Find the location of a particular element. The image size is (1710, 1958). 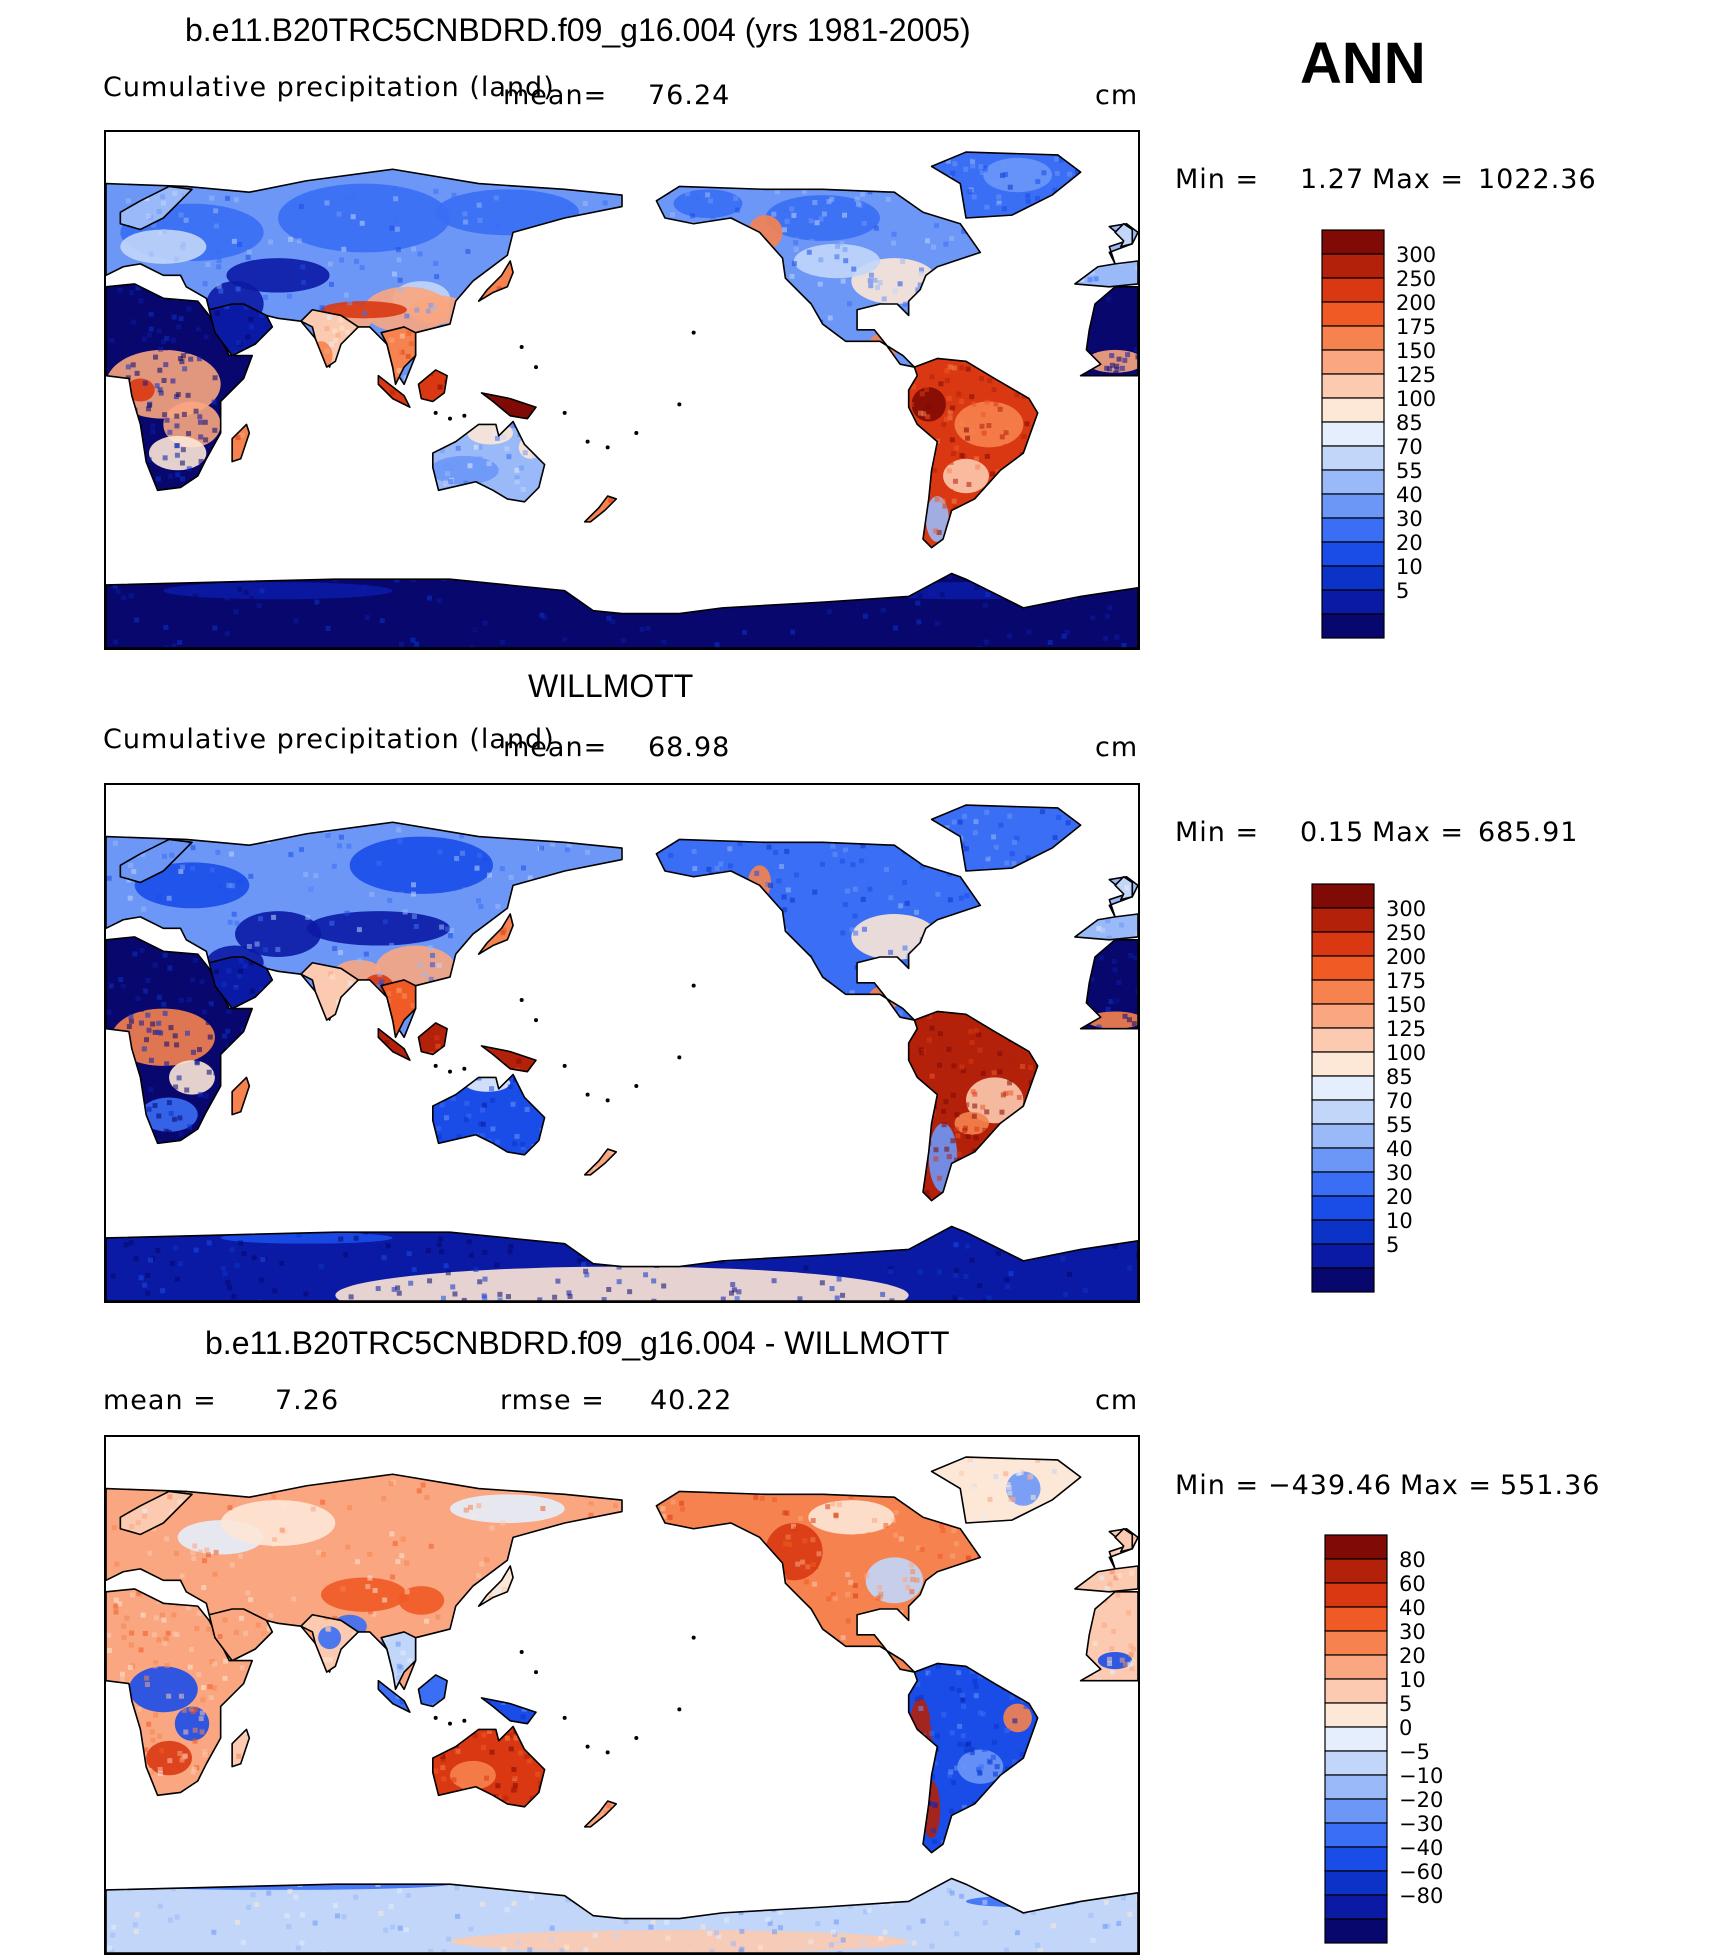

land-borneo is located at coordinates (433, 1038).